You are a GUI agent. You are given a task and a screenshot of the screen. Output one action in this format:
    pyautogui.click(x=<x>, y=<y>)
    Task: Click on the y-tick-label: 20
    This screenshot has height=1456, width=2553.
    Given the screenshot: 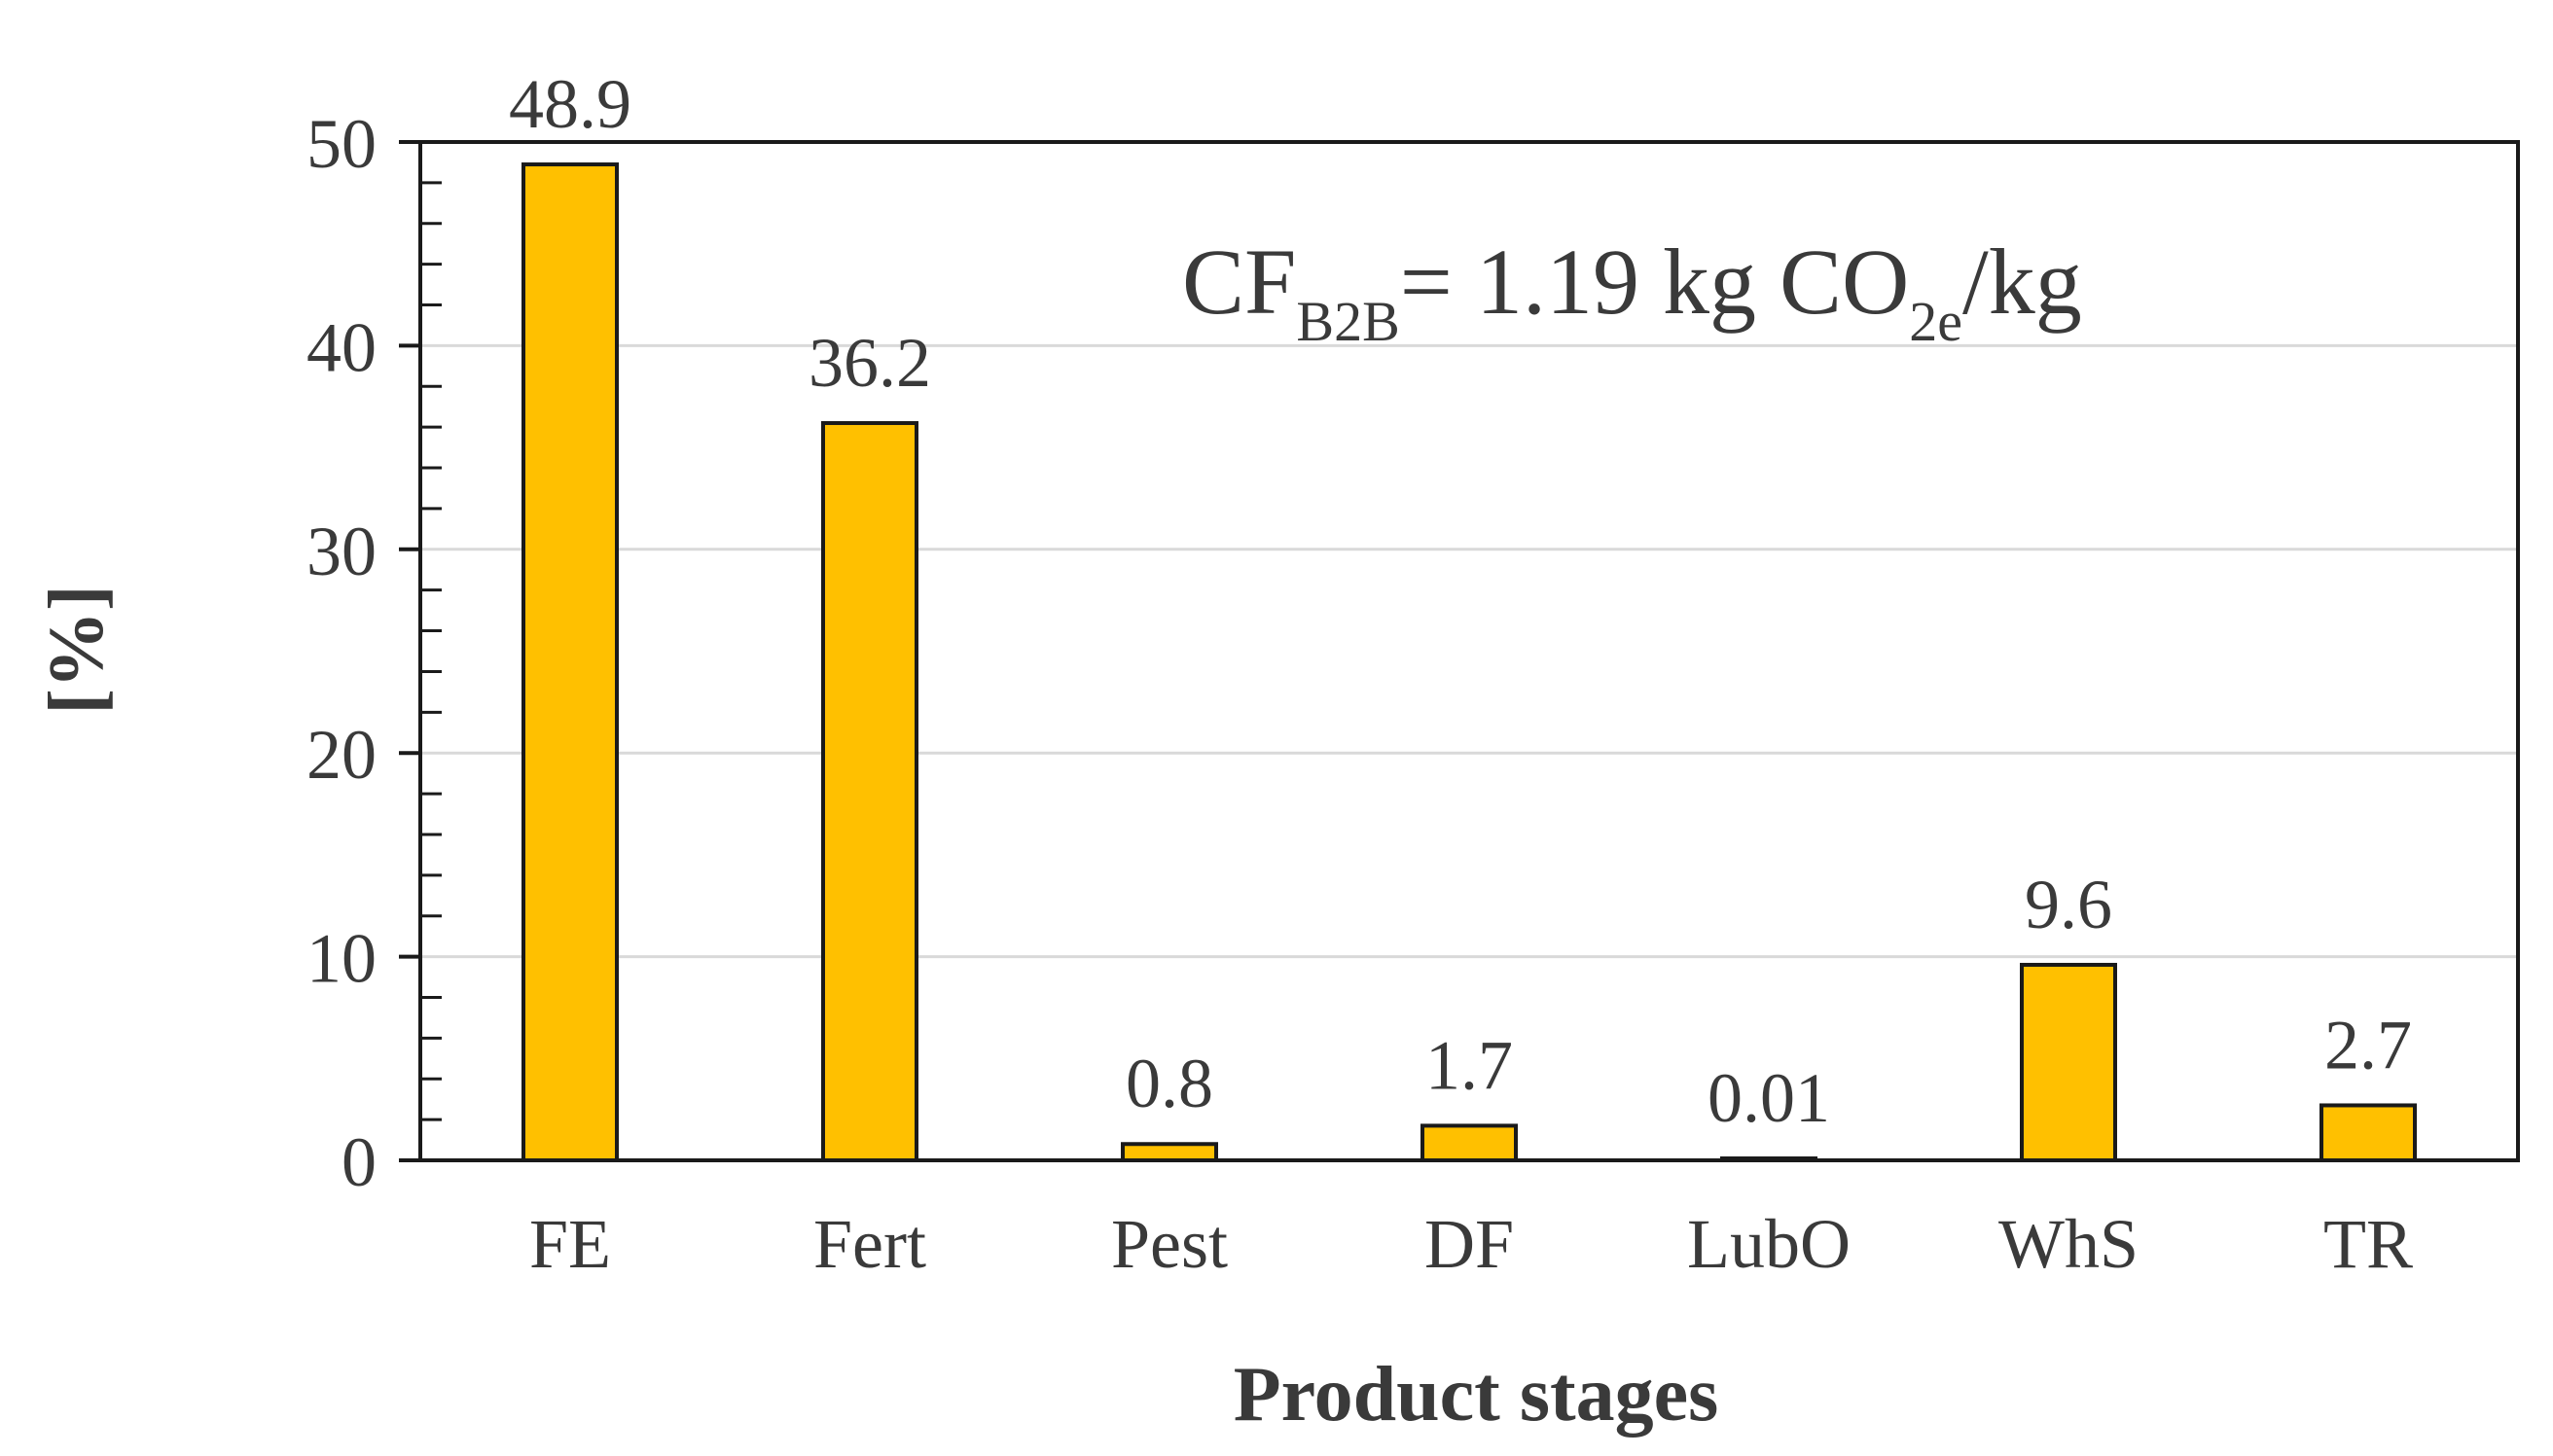 What is the action you would take?
    pyautogui.click(x=341, y=755)
    